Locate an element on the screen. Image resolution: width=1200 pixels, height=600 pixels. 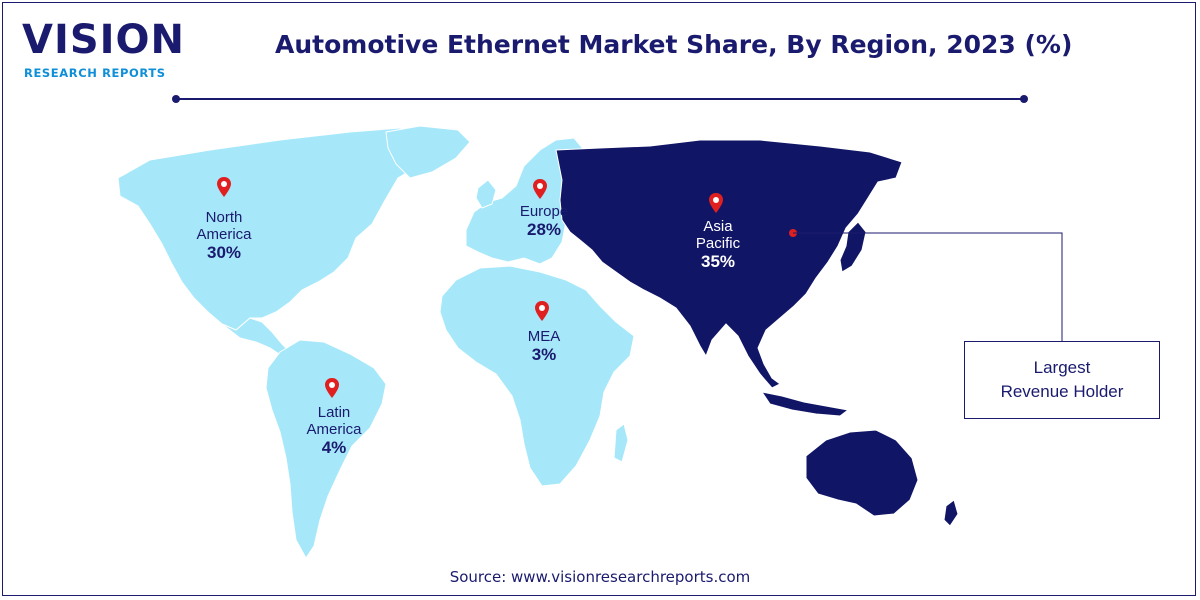
region-shape-indonesia is located at coordinates (805, 404).